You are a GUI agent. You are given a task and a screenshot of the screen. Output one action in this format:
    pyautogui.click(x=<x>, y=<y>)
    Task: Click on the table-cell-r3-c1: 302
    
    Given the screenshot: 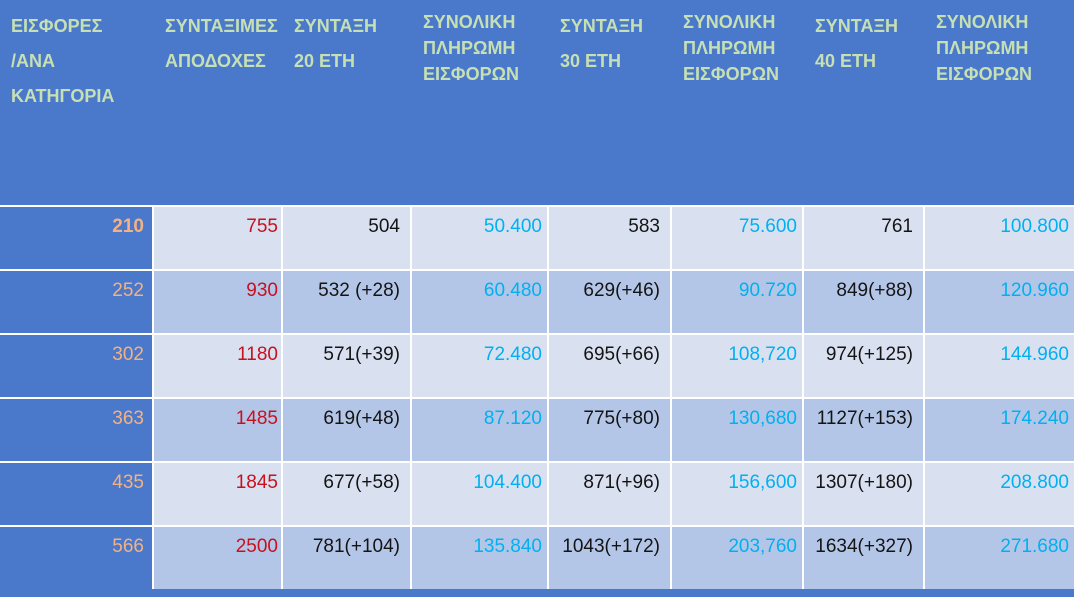 What is the action you would take?
    pyautogui.click(x=76, y=366)
    